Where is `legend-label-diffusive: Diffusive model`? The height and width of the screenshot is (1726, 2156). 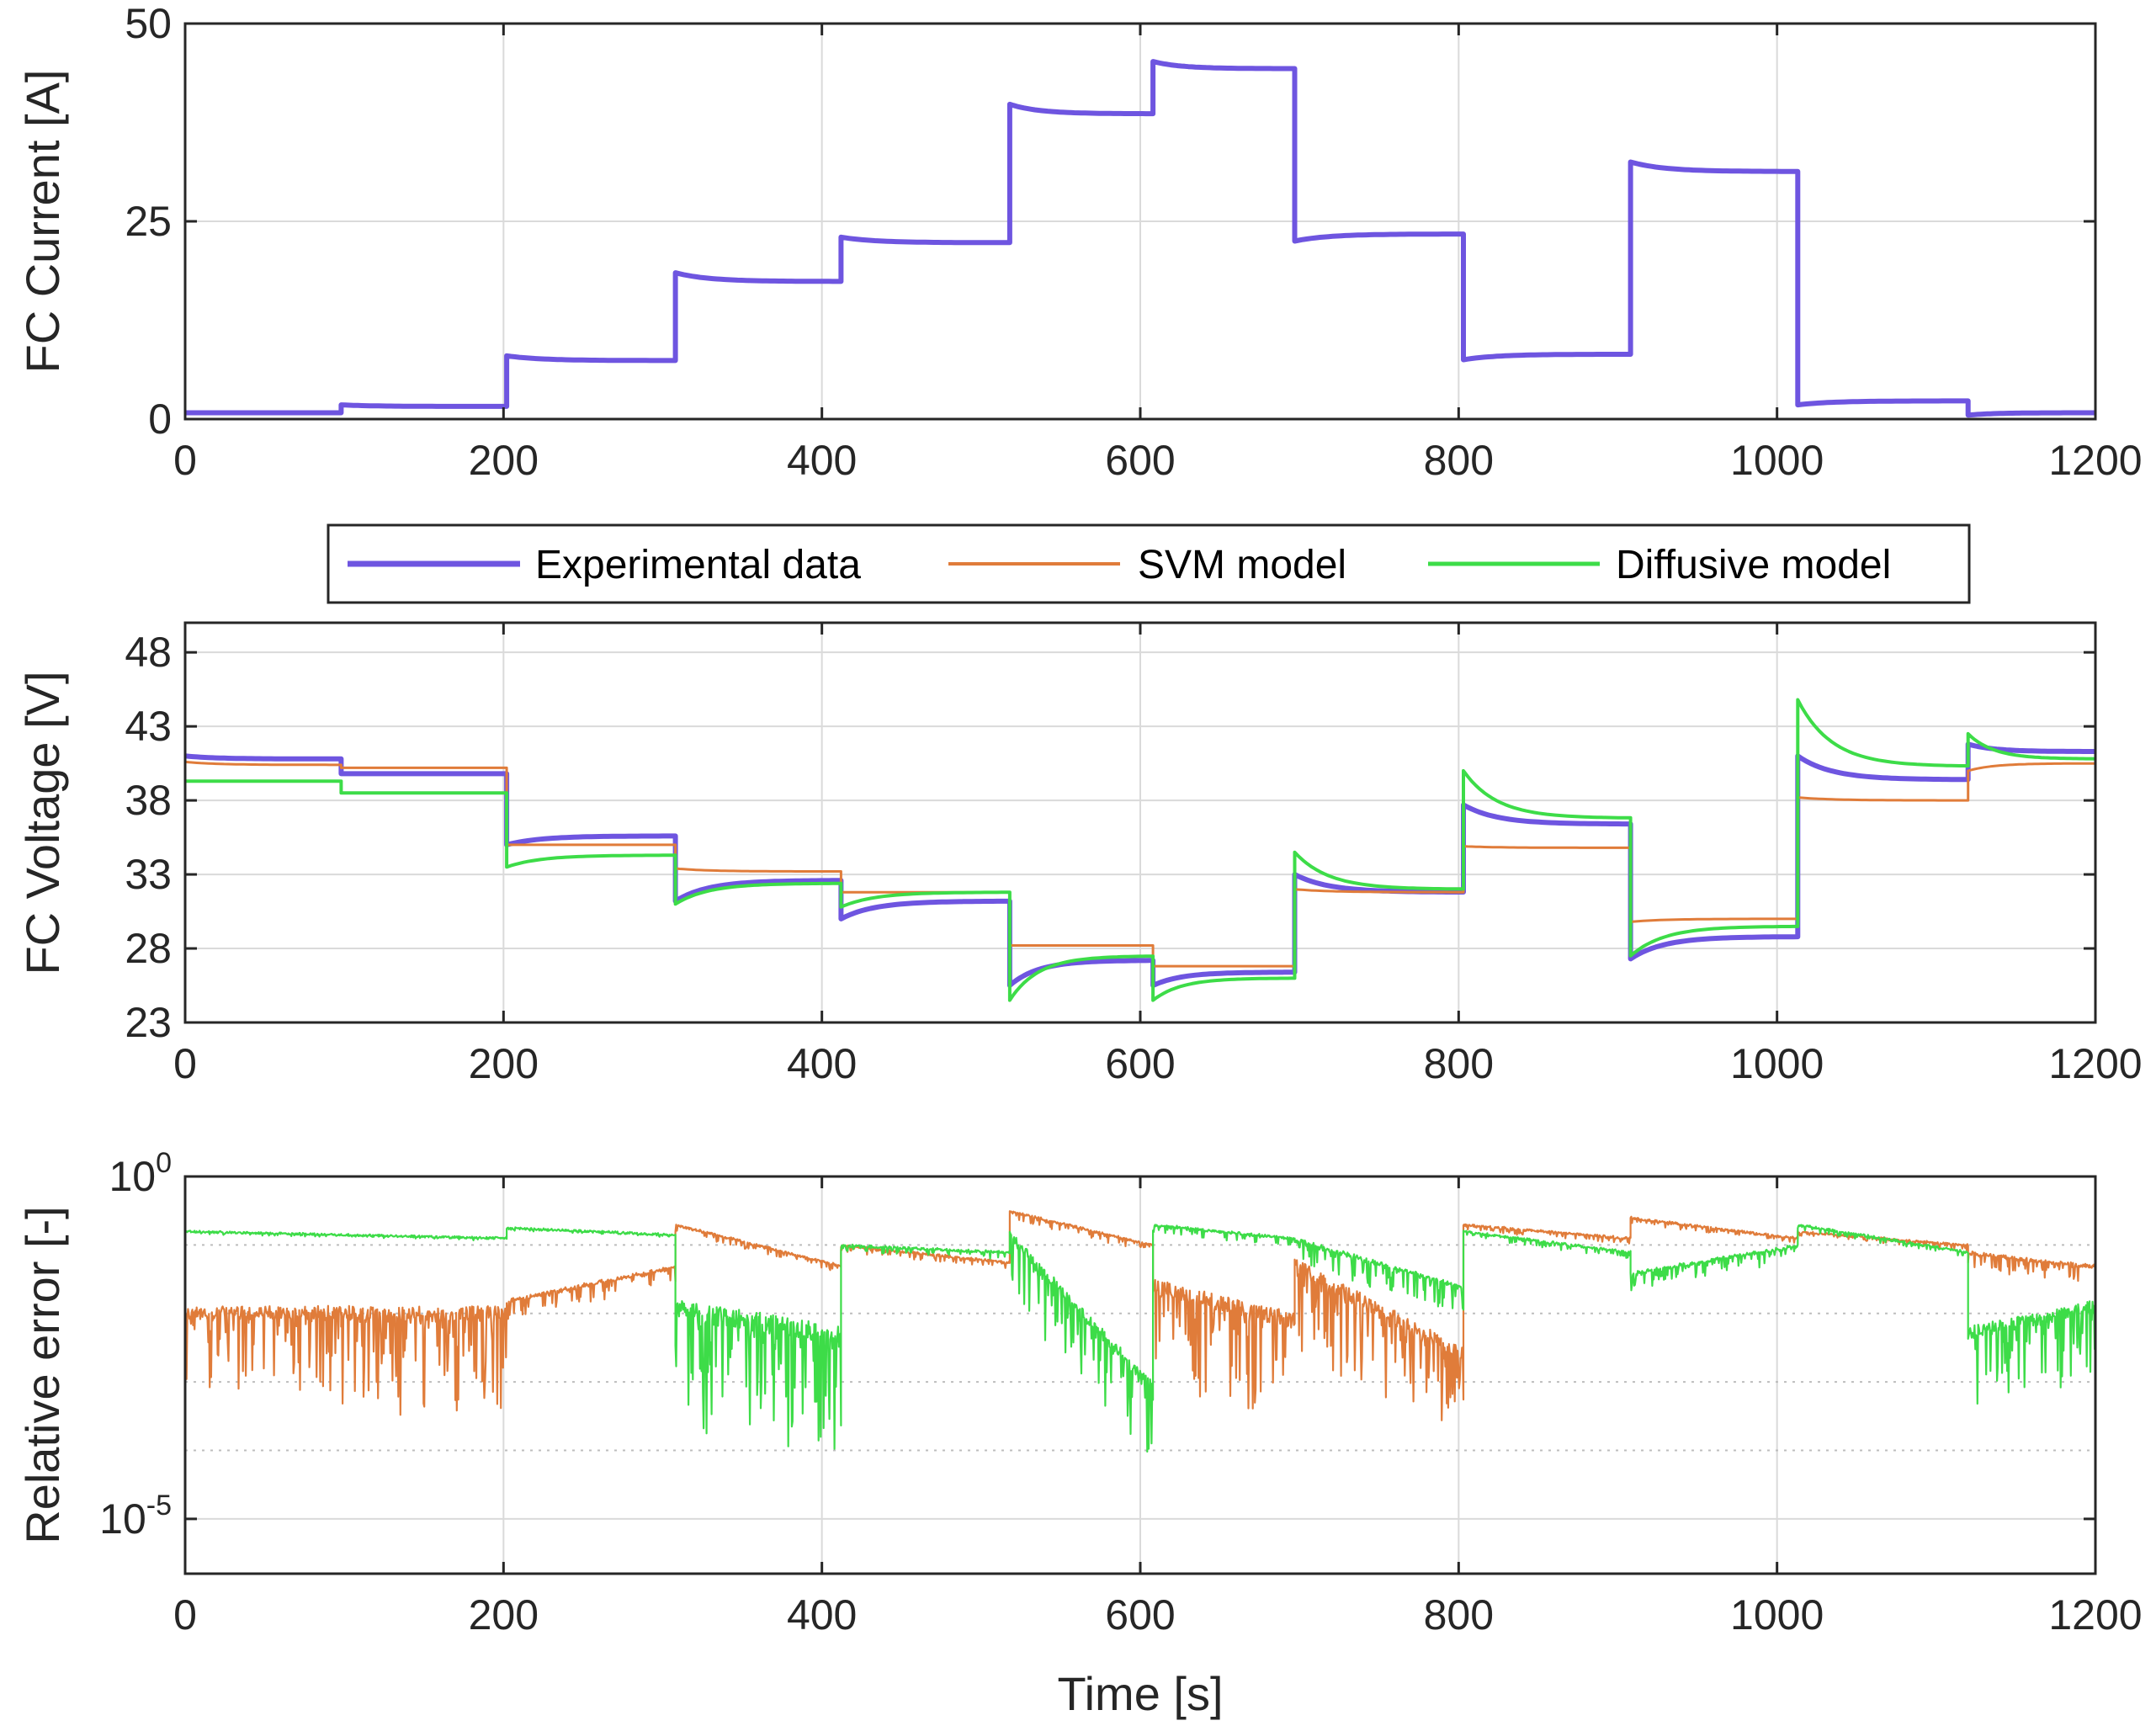 legend-label-diffusive: Diffusive model is located at coordinates (1754, 565).